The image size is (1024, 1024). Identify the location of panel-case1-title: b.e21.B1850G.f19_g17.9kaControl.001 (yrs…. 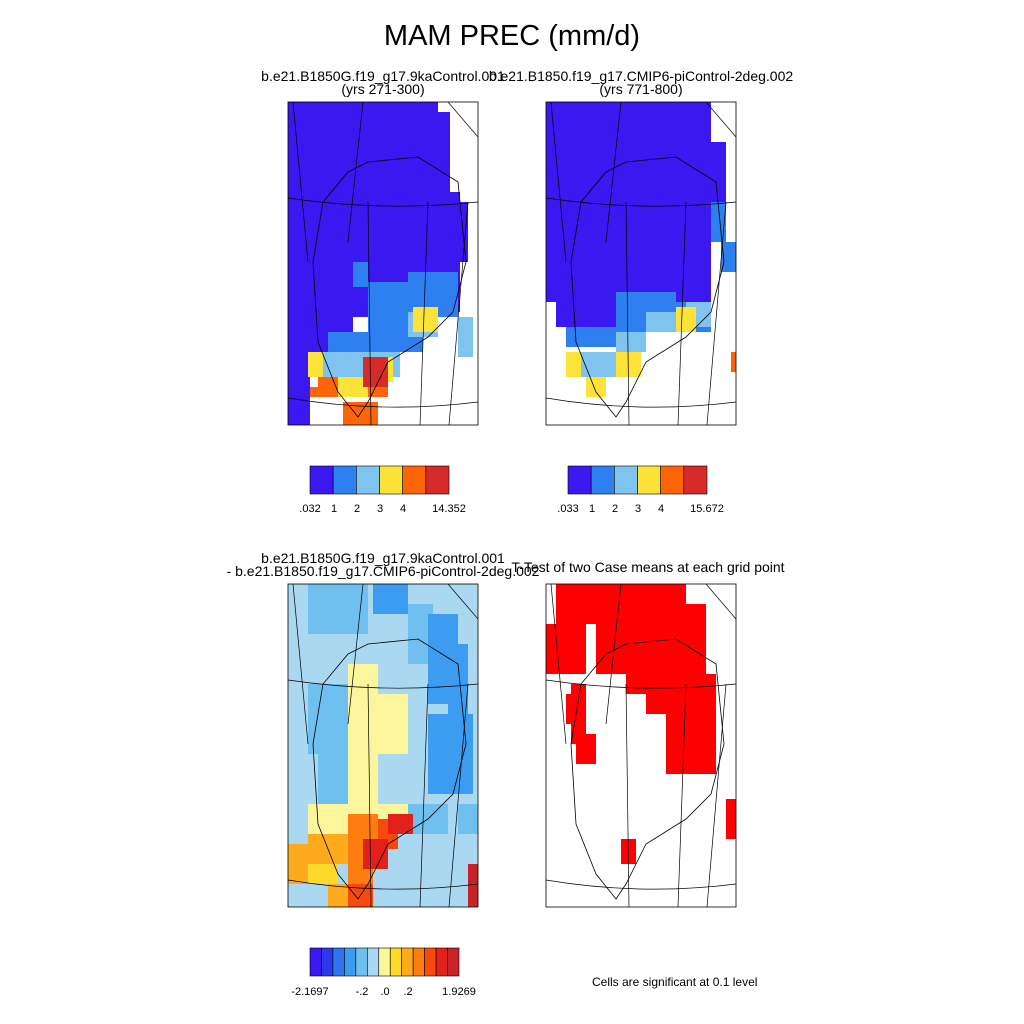
(383, 82).